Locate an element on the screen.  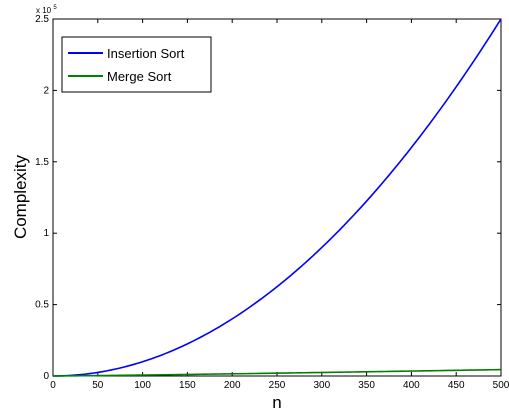
y-tick-label: 0.5 is located at coordinates (42, 305).